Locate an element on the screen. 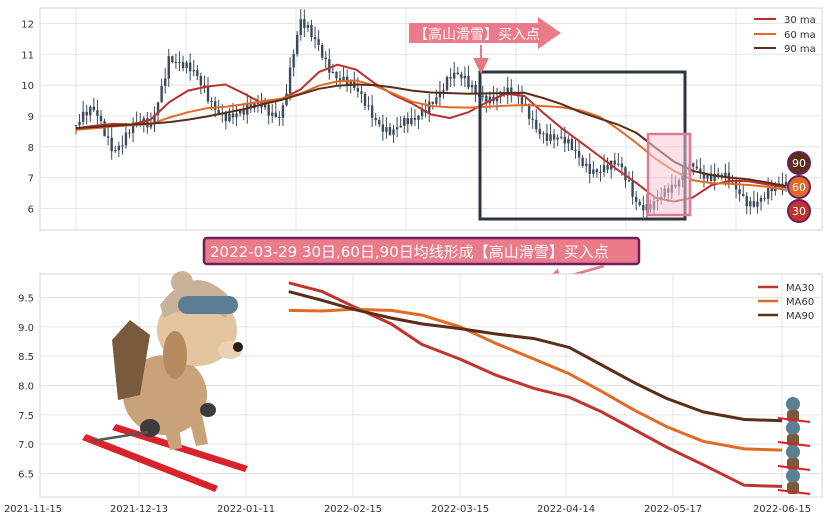 This screenshot has width=827, height=524. bottom-ytick-label: 9.0 is located at coordinates (26, 328).